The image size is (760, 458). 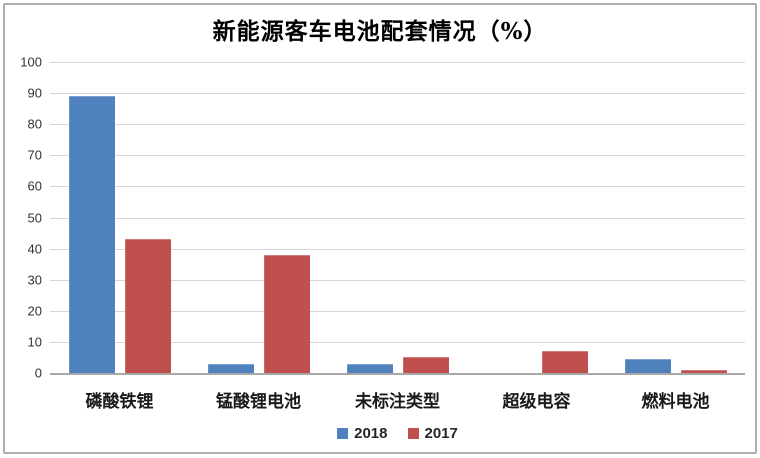 What do you see at coordinates (34, 186) in the screenshot?
I see `y-axis-tick-label: 60` at bounding box center [34, 186].